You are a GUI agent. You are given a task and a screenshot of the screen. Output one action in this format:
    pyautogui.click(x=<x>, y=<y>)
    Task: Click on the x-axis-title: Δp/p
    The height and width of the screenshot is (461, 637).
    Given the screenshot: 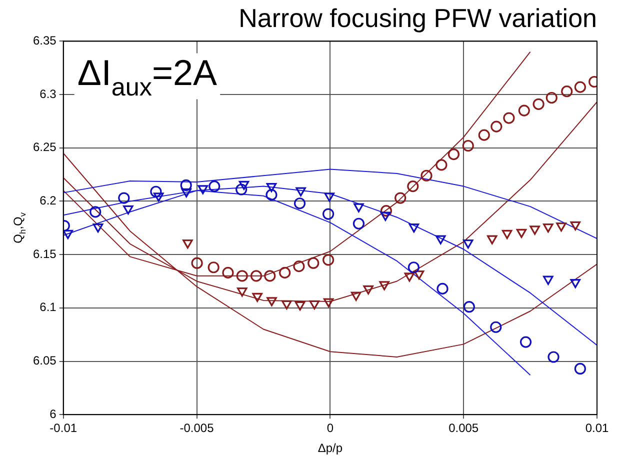 What is the action you would take?
    pyautogui.click(x=330, y=448)
    